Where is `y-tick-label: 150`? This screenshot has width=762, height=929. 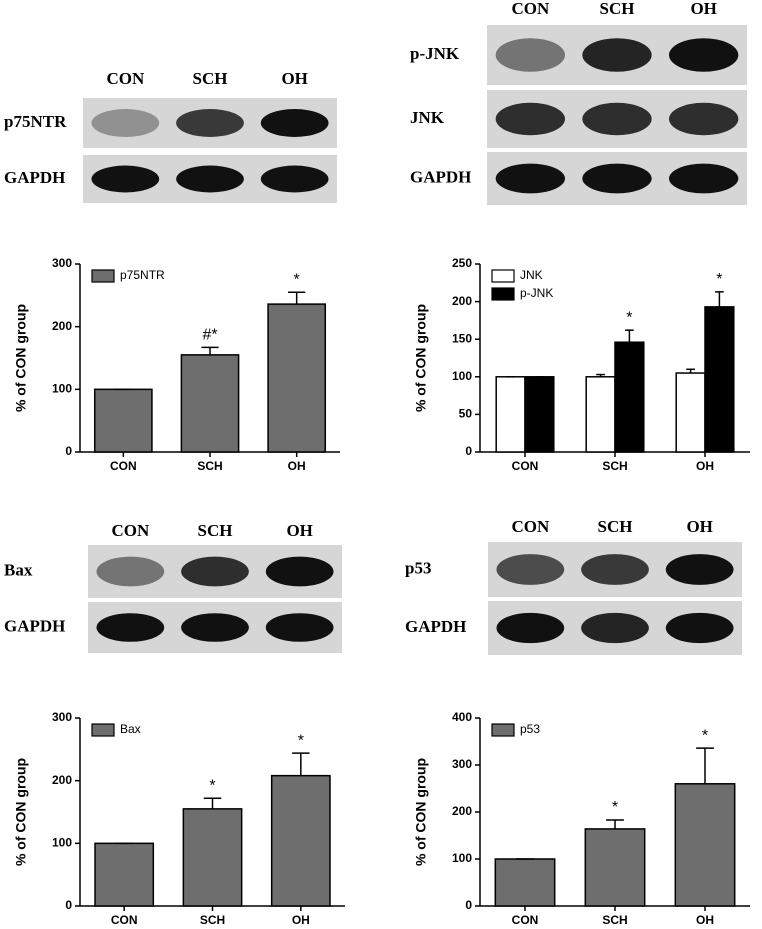 y-tick-label: 150 is located at coordinates (462, 338).